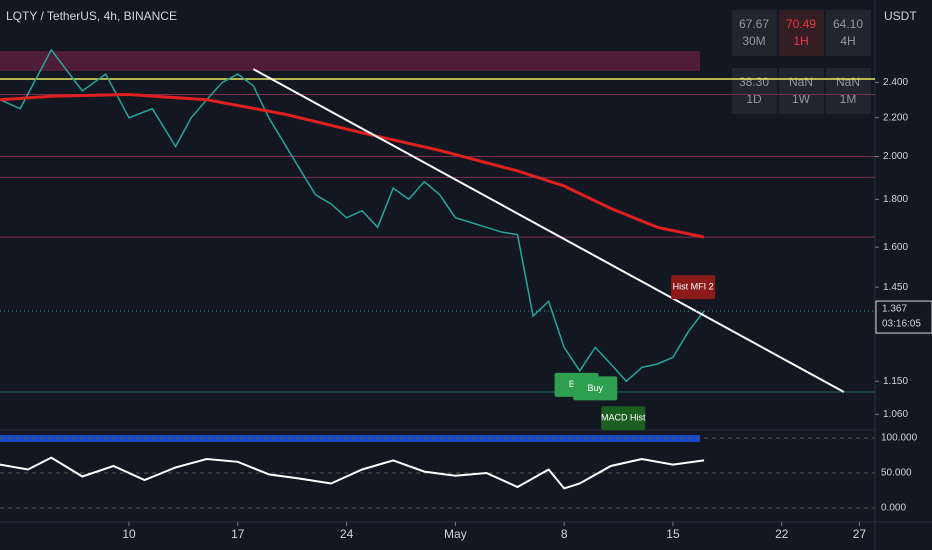  I want to click on table-timeframe: 1M, so click(848, 99).